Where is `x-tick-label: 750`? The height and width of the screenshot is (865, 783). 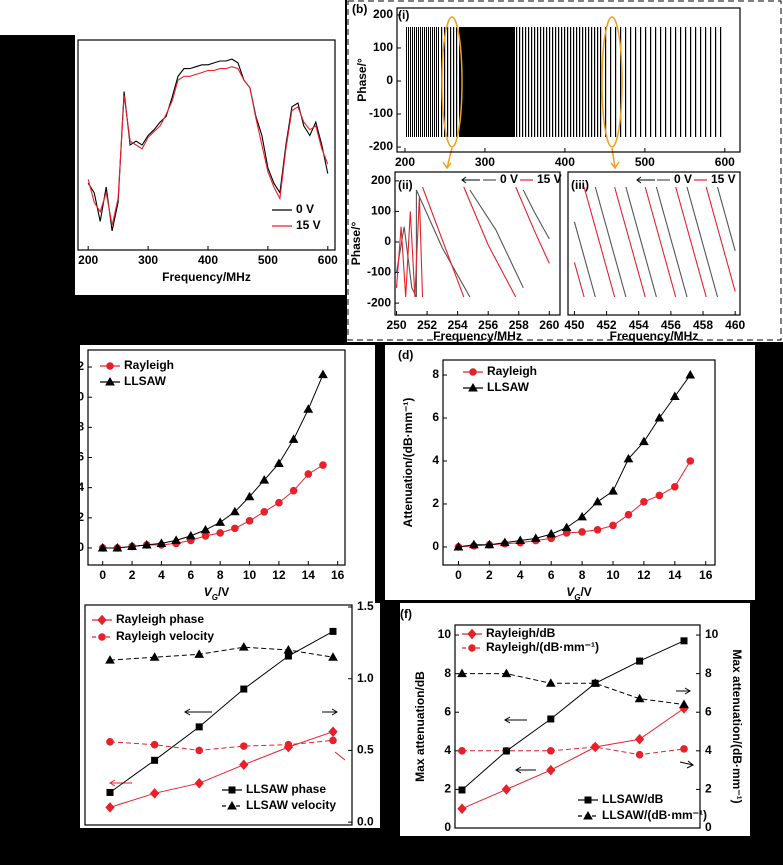
x-tick-label: 750 is located at coordinates (199, 835).